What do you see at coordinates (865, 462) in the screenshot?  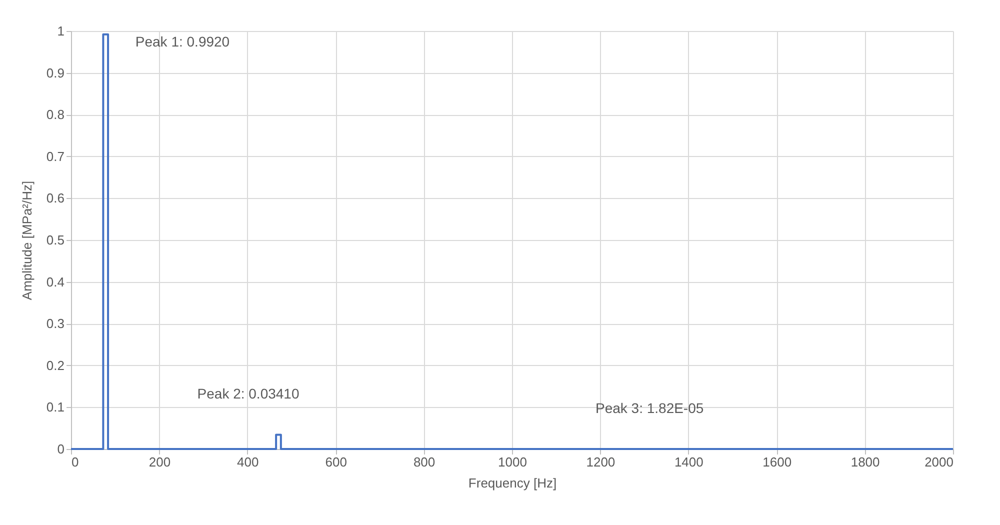 I see `x-tick-label: 1800` at bounding box center [865, 462].